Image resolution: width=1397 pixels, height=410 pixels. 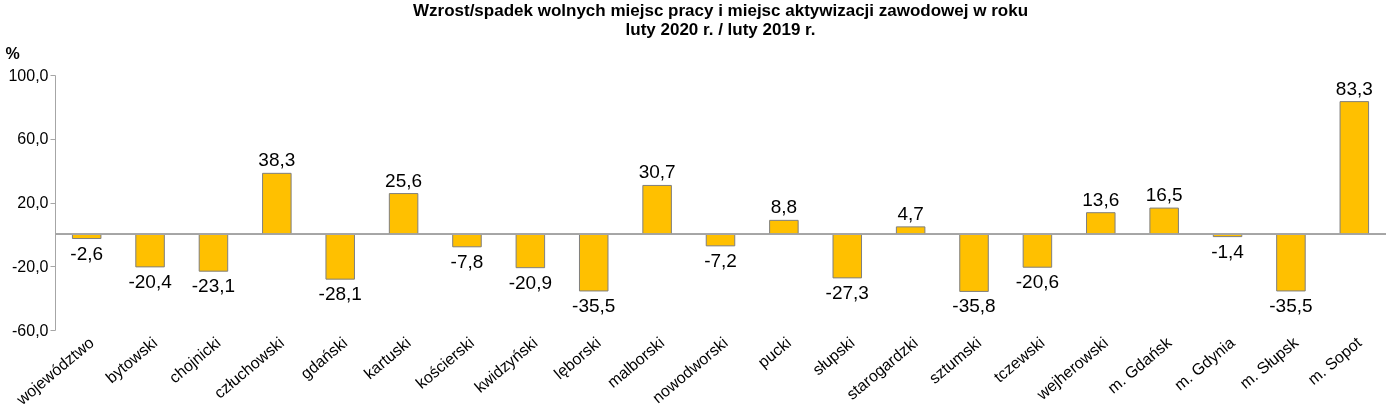 I want to click on data-label: 83,3, so click(x=1354, y=88).